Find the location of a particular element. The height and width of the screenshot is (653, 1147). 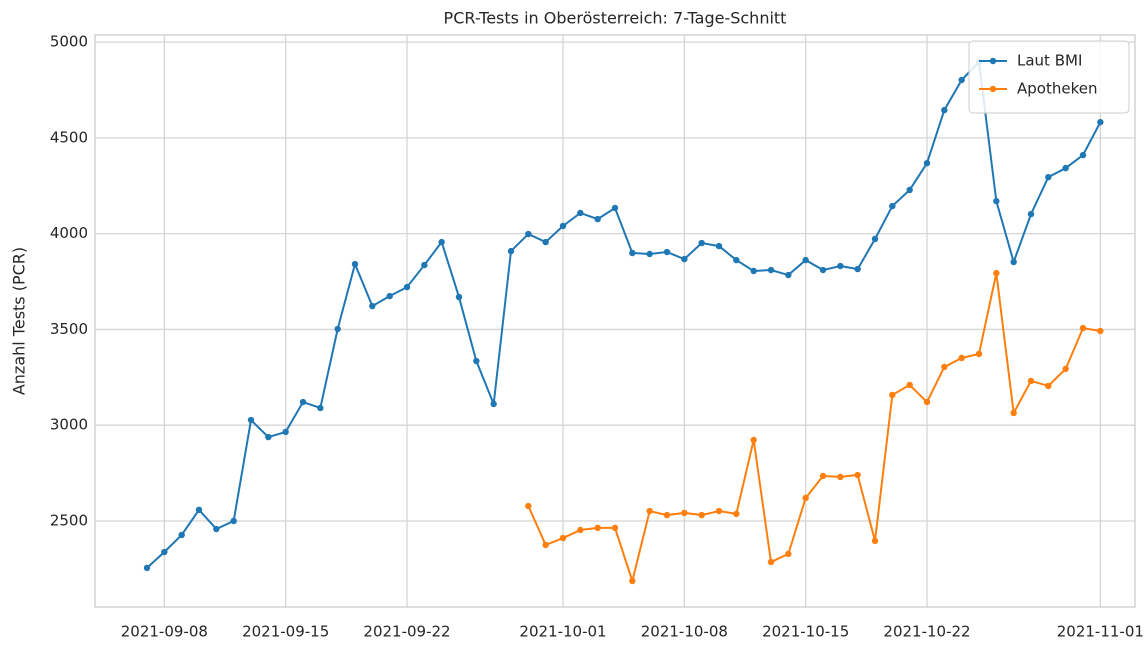

y-tick-label: 5000 is located at coordinates (69, 42).